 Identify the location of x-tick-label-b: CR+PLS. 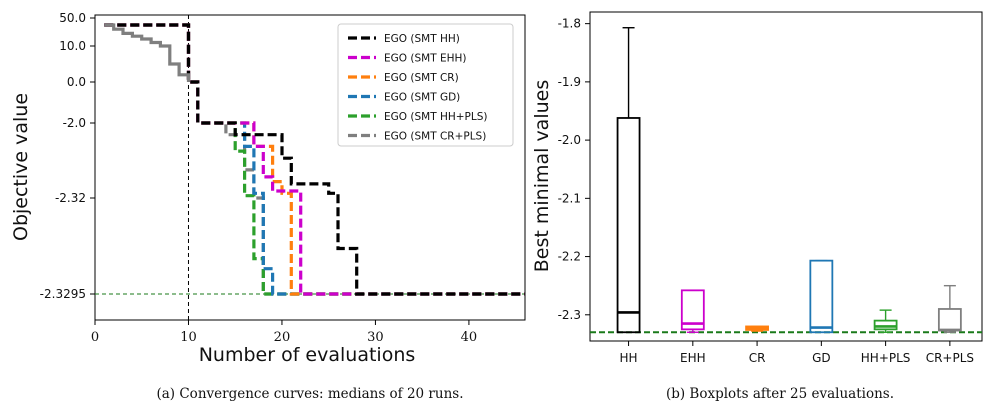
(950, 358).